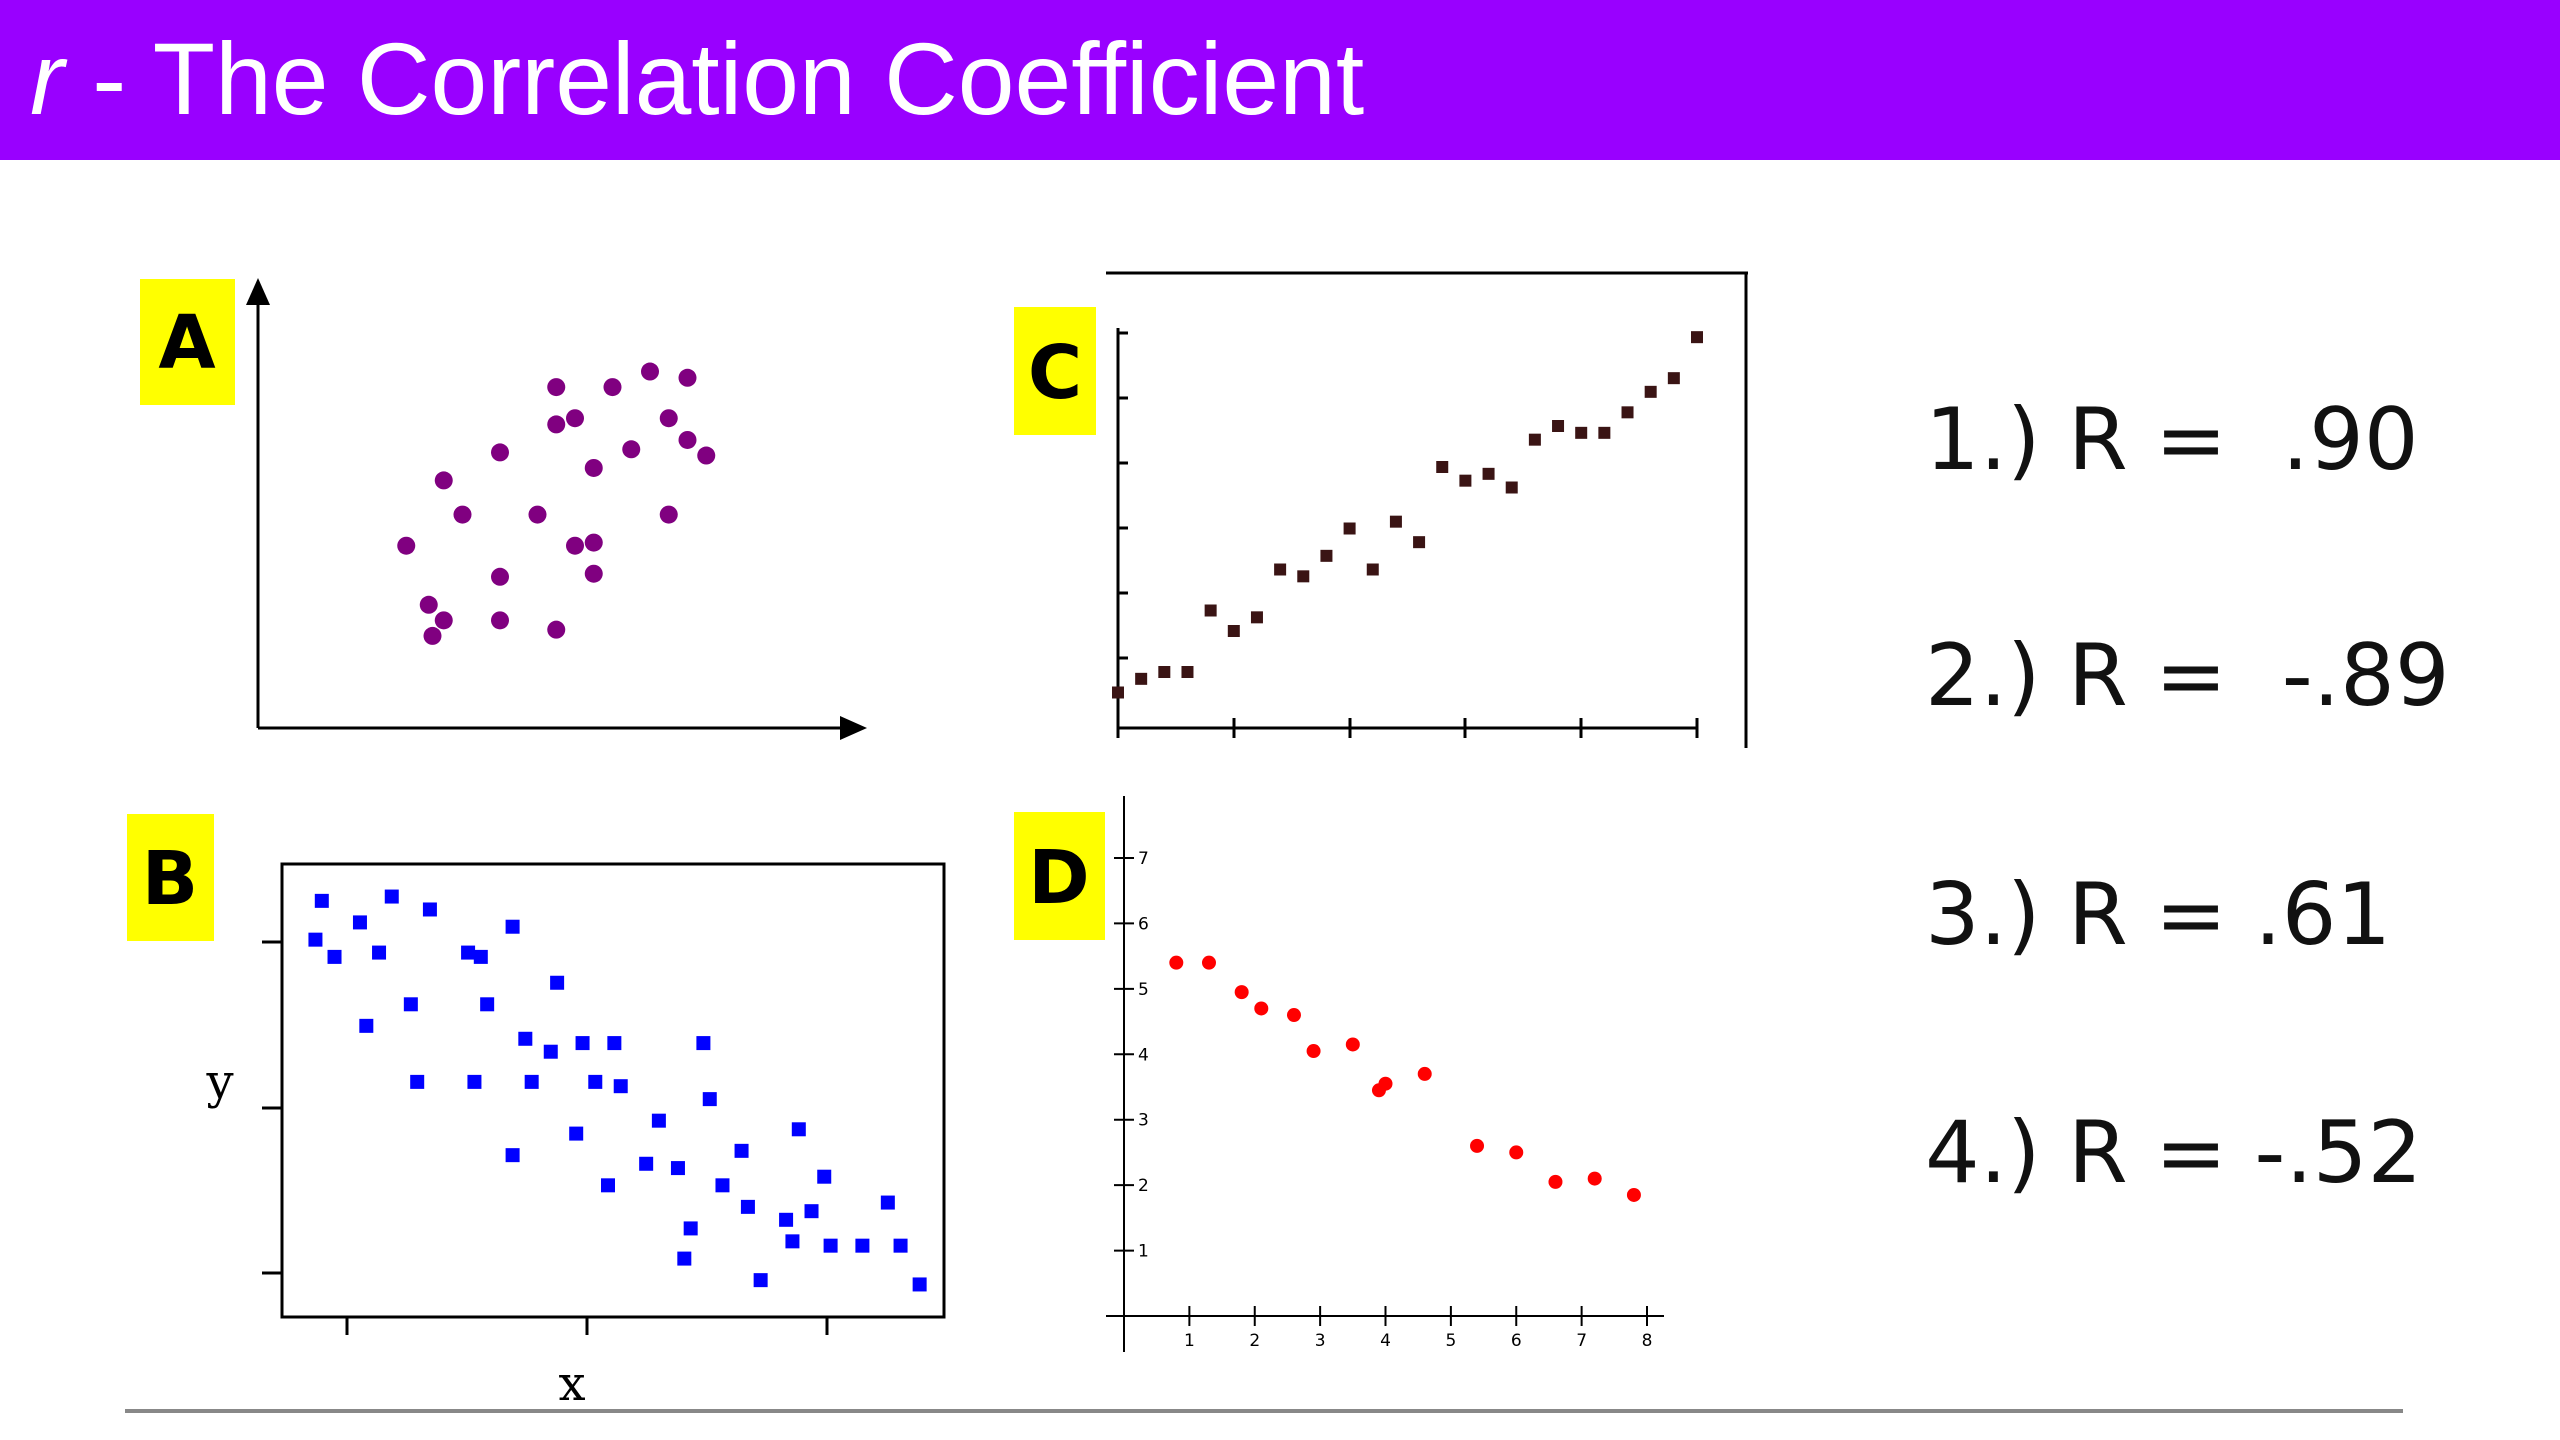  Describe the element at coordinates (1189, 1341) in the screenshot. I see `x-tick-label: 1` at that location.